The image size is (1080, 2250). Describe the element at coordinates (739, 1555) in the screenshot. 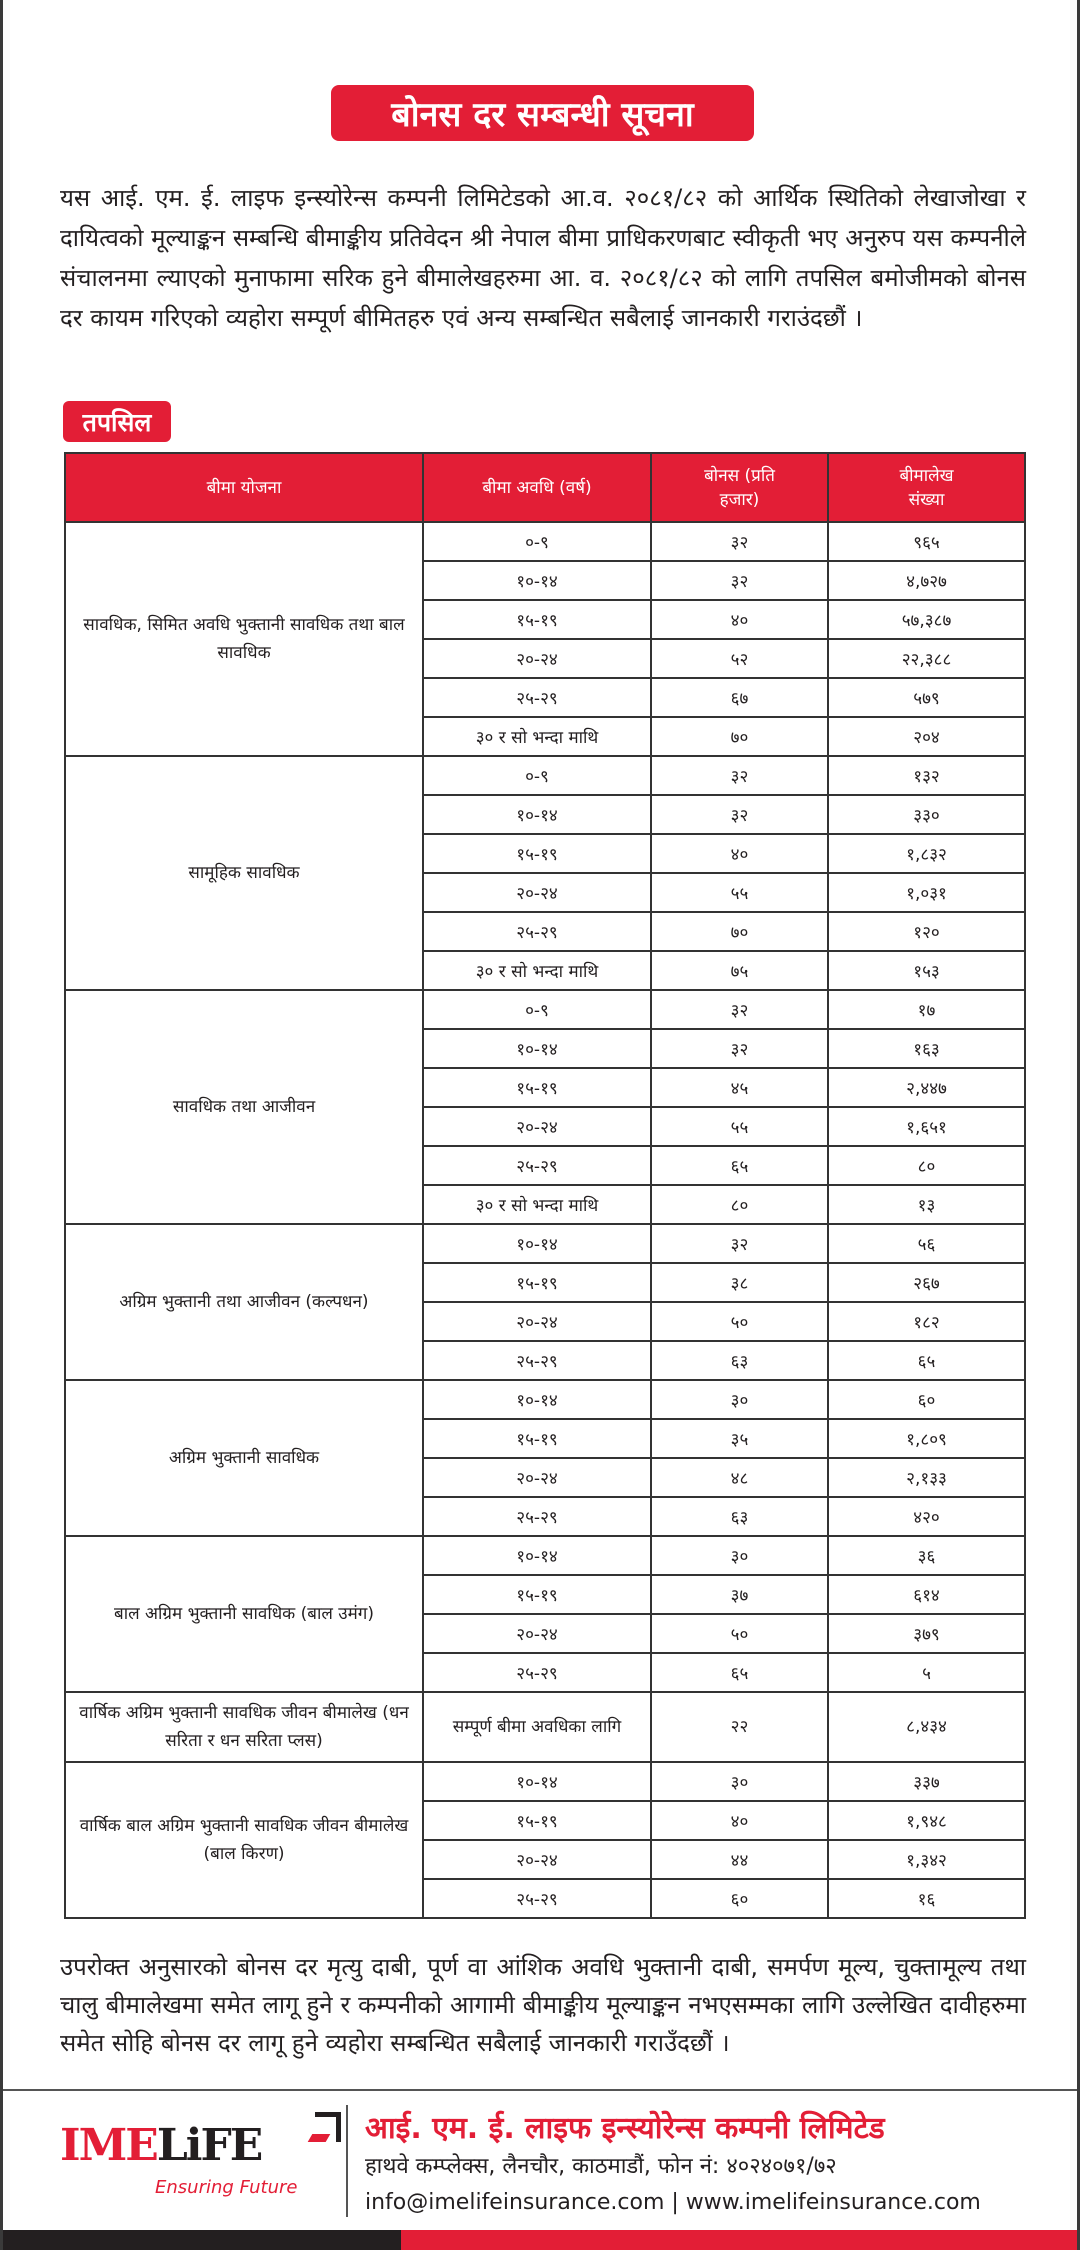

I see `bonus-cell: ३०` at that location.